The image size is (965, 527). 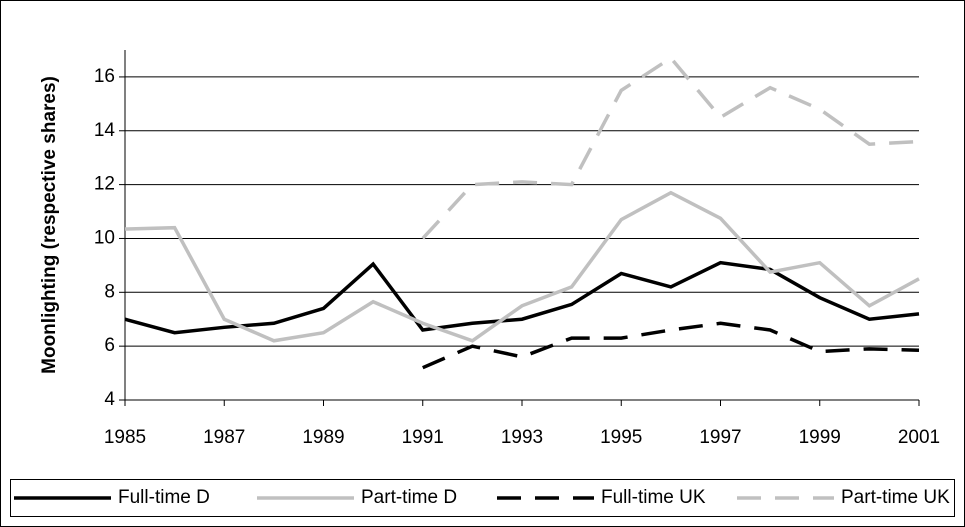 What do you see at coordinates (224, 437) in the screenshot?
I see `x-tick-label: 1987` at bounding box center [224, 437].